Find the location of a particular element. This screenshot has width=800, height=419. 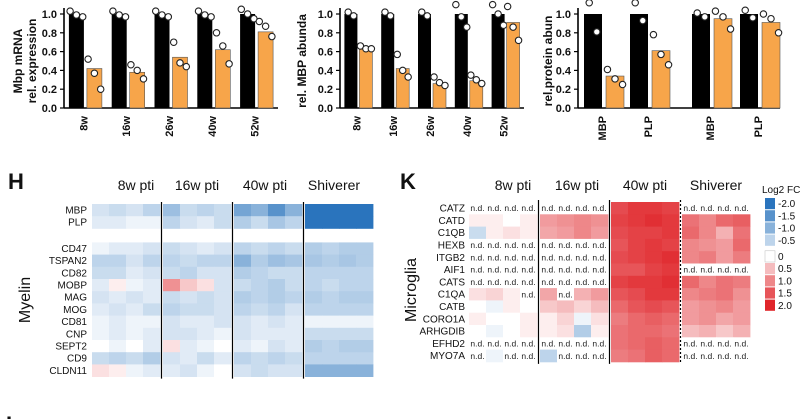

y-tick-label: 0.0 is located at coordinates (49, 109).